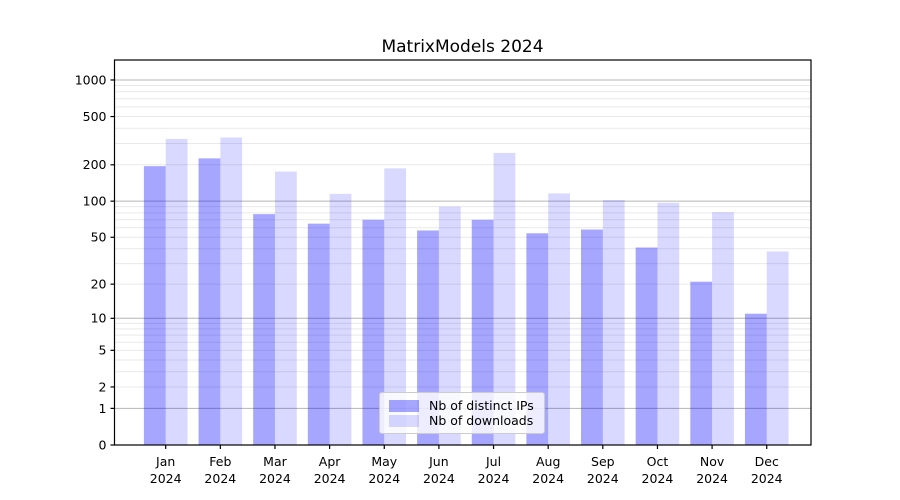  Describe the element at coordinates (91, 79) in the screenshot. I see `y-tick-label: 1000` at that location.